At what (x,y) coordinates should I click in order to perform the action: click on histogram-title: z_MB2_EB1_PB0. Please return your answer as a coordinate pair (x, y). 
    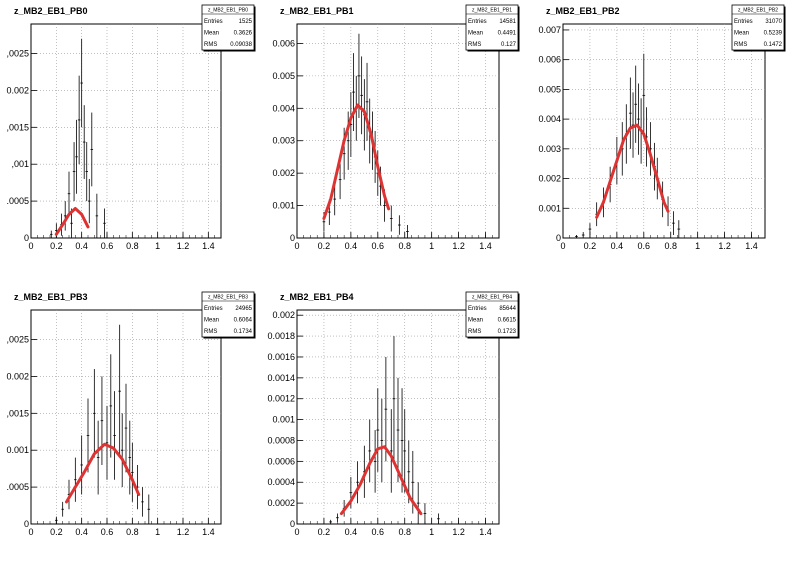
    Looking at the image, I should click on (51, 11).